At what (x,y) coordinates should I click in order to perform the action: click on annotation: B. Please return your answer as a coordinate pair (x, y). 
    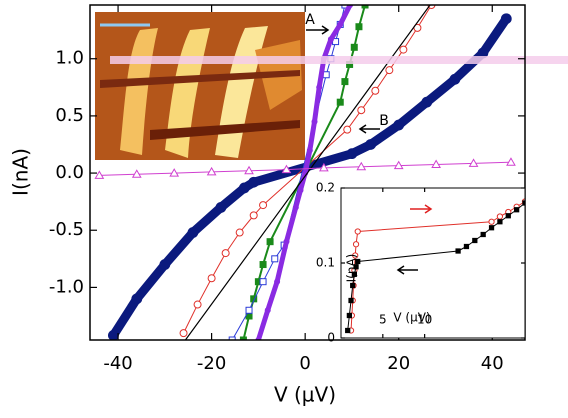
    Looking at the image, I should click on (384, 121).